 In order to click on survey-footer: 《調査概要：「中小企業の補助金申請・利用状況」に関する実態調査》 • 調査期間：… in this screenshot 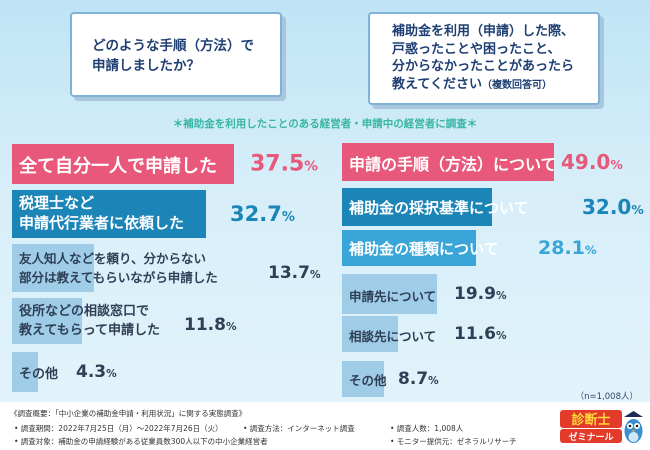, I will do `click(325, 426)`.